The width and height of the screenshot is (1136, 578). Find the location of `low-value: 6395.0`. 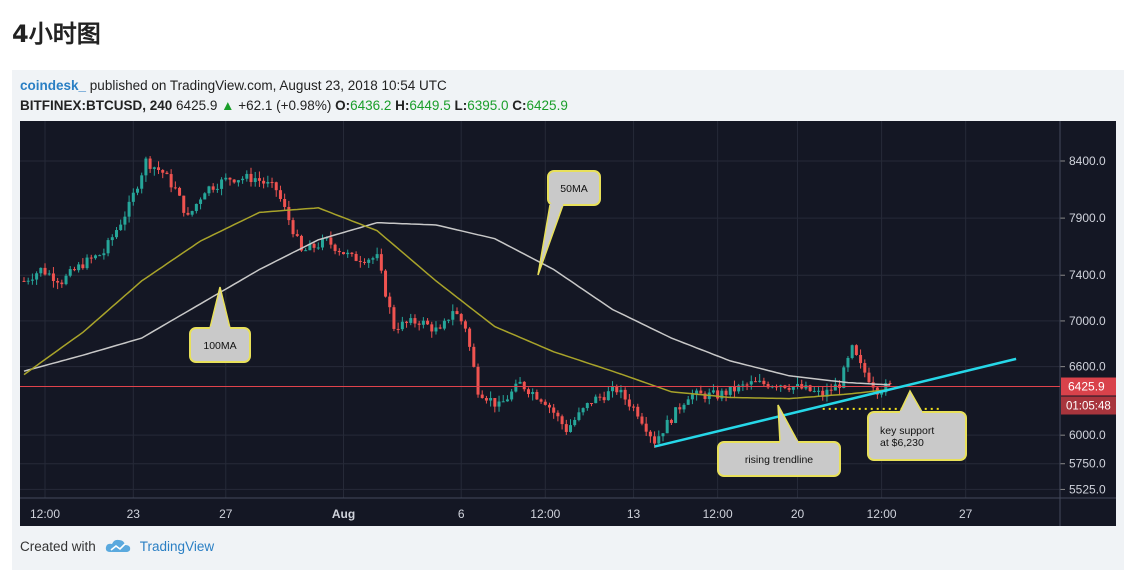

low-value: 6395.0 is located at coordinates (488, 105).